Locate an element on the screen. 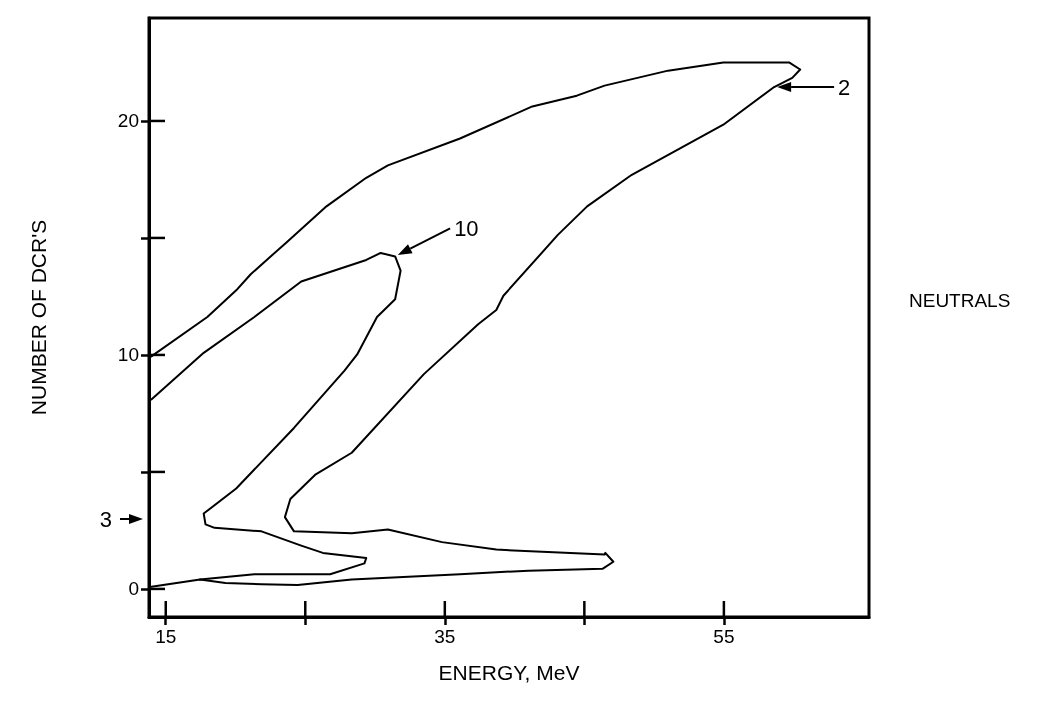 The image size is (1058, 713). y-tick-label: 0 is located at coordinates (133, 589).